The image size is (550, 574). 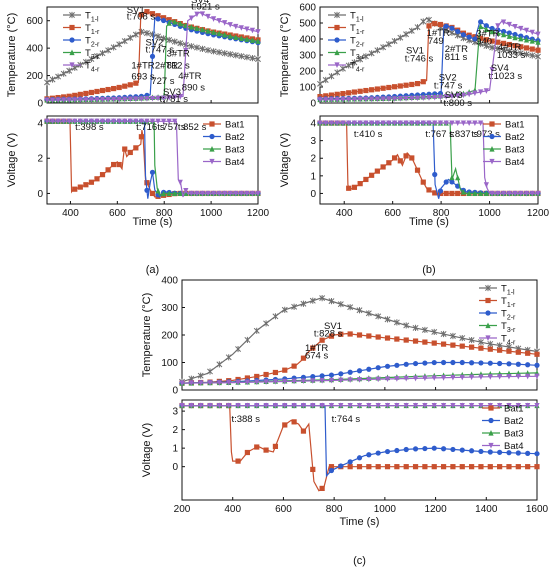 What do you see at coordinates (357, 67) in the screenshot?
I see `temp-1-legend-label: T4-r` at bounding box center [357, 67].